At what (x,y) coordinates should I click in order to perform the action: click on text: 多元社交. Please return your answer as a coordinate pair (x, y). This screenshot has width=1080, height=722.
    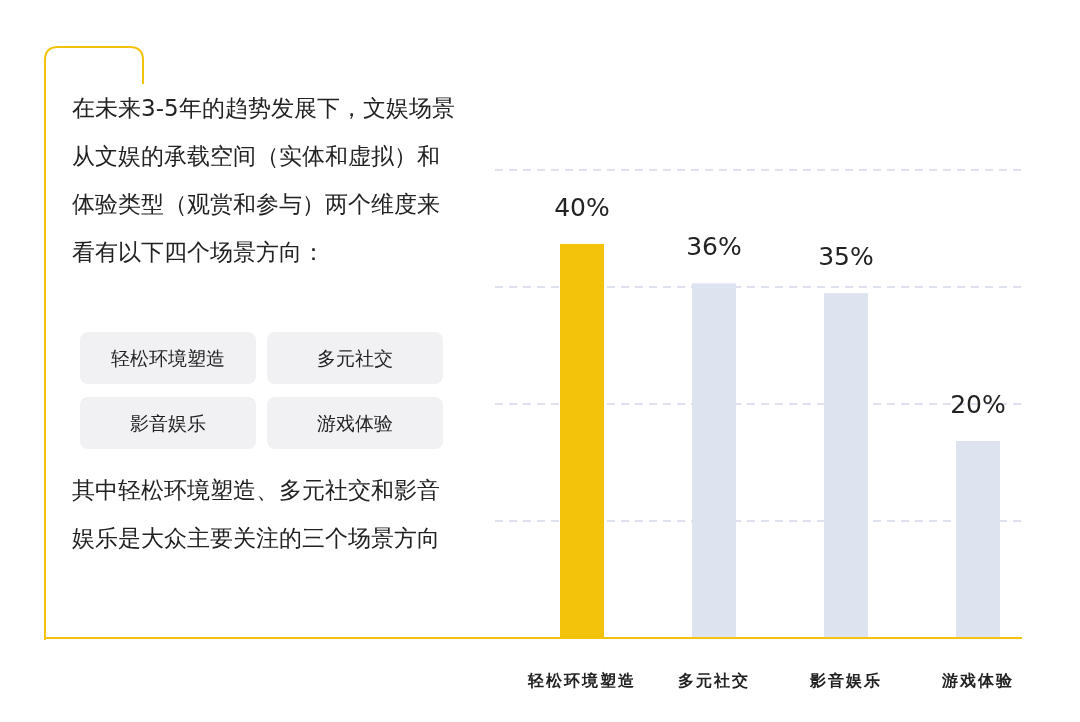
    Looking at the image, I should click on (355, 358).